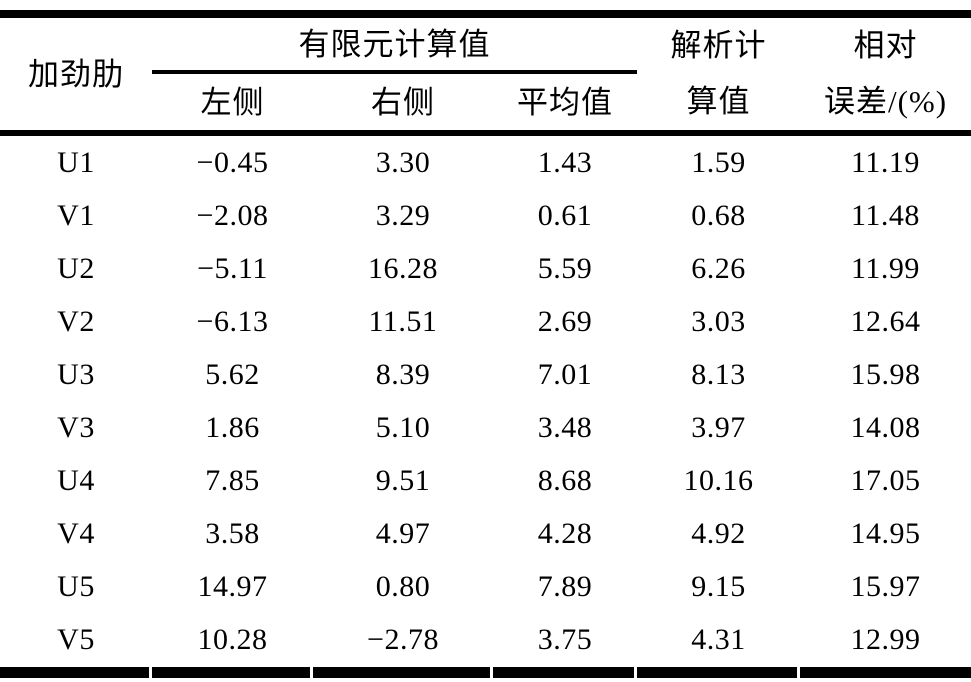  What do you see at coordinates (565, 427) in the screenshot?
I see `fem-average-cell: 3.48` at bounding box center [565, 427].